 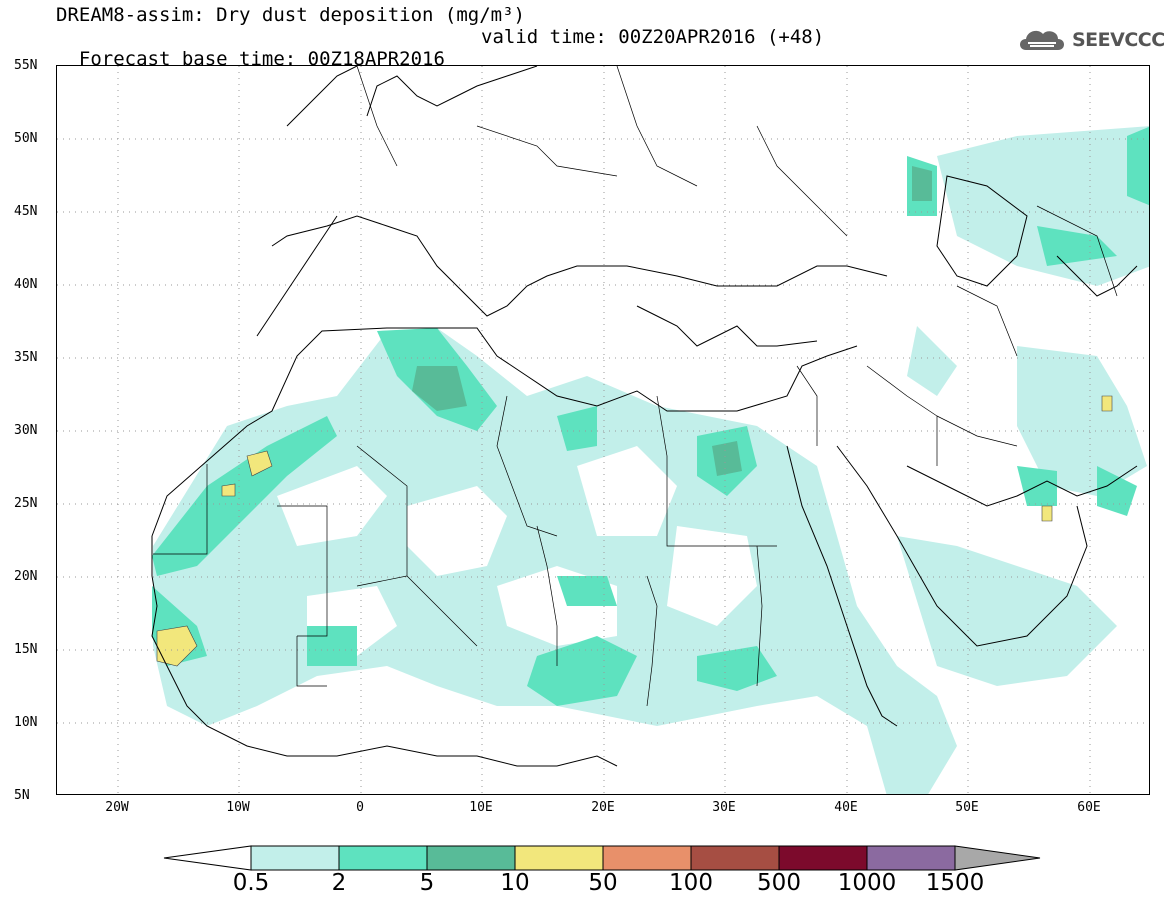 What do you see at coordinates (26, 284) in the screenshot?
I see `lat-label: 40N` at bounding box center [26, 284].